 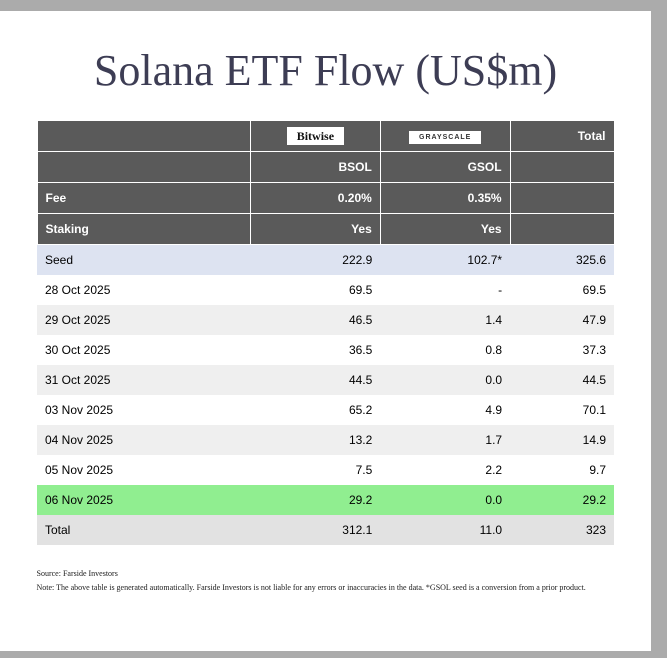 I want to click on table-row: 04 Nov 2025 13.2 1.7 14.9, so click(x=325, y=439).